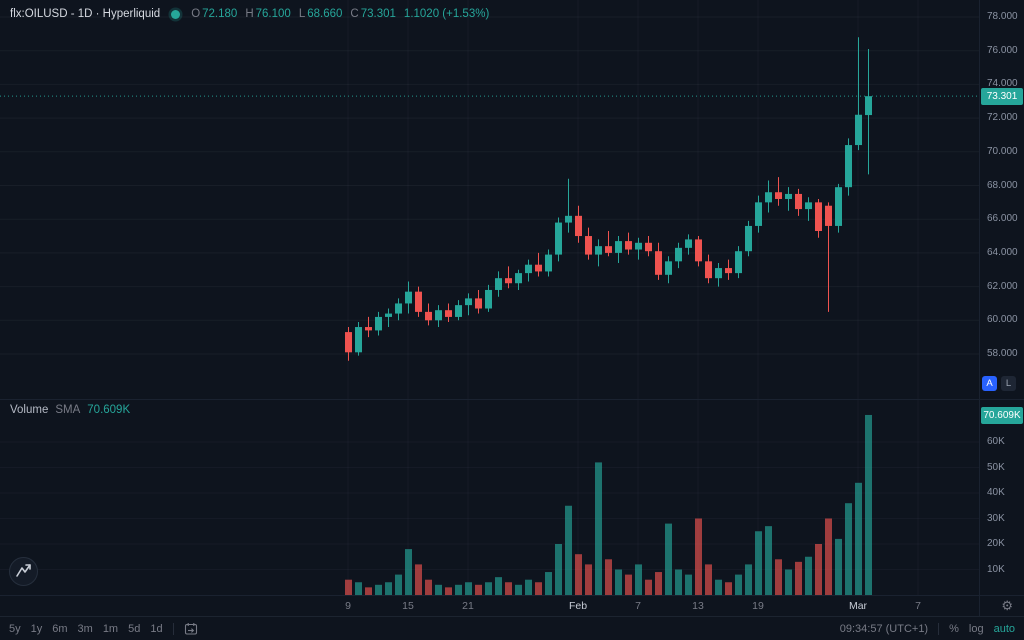  I want to click on price-axis-label: 70.000, so click(1002, 151).